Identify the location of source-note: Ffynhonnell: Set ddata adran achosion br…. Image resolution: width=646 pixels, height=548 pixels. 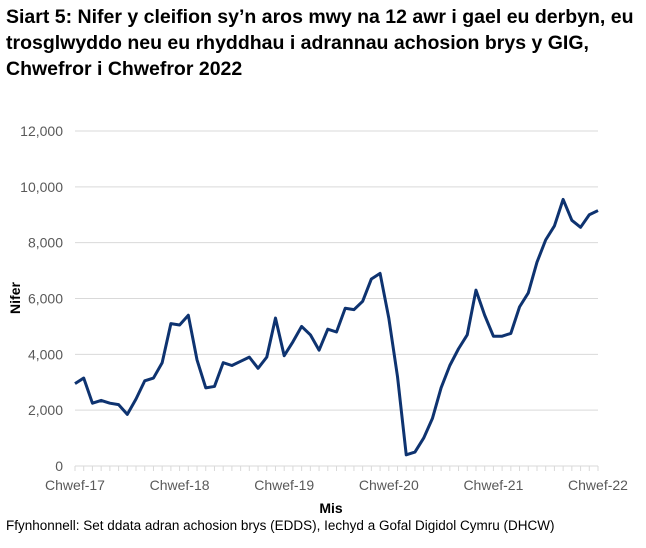
(280, 525).